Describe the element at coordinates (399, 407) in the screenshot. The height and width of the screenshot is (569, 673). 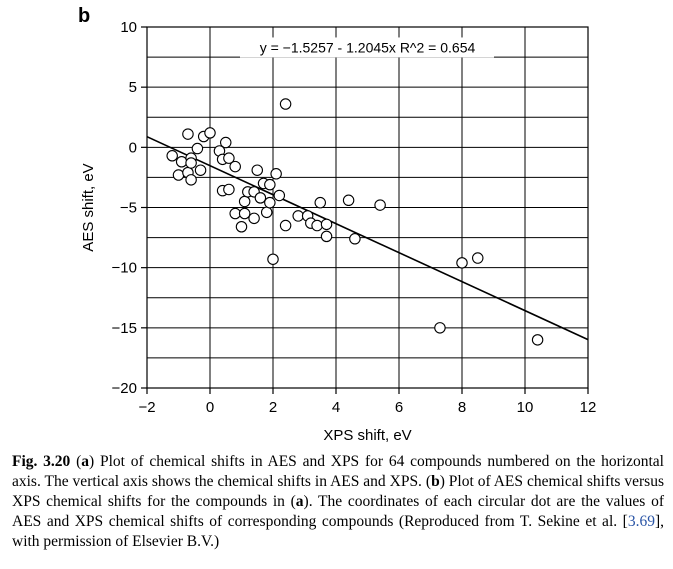
I see `x-tick-label: 6` at that location.